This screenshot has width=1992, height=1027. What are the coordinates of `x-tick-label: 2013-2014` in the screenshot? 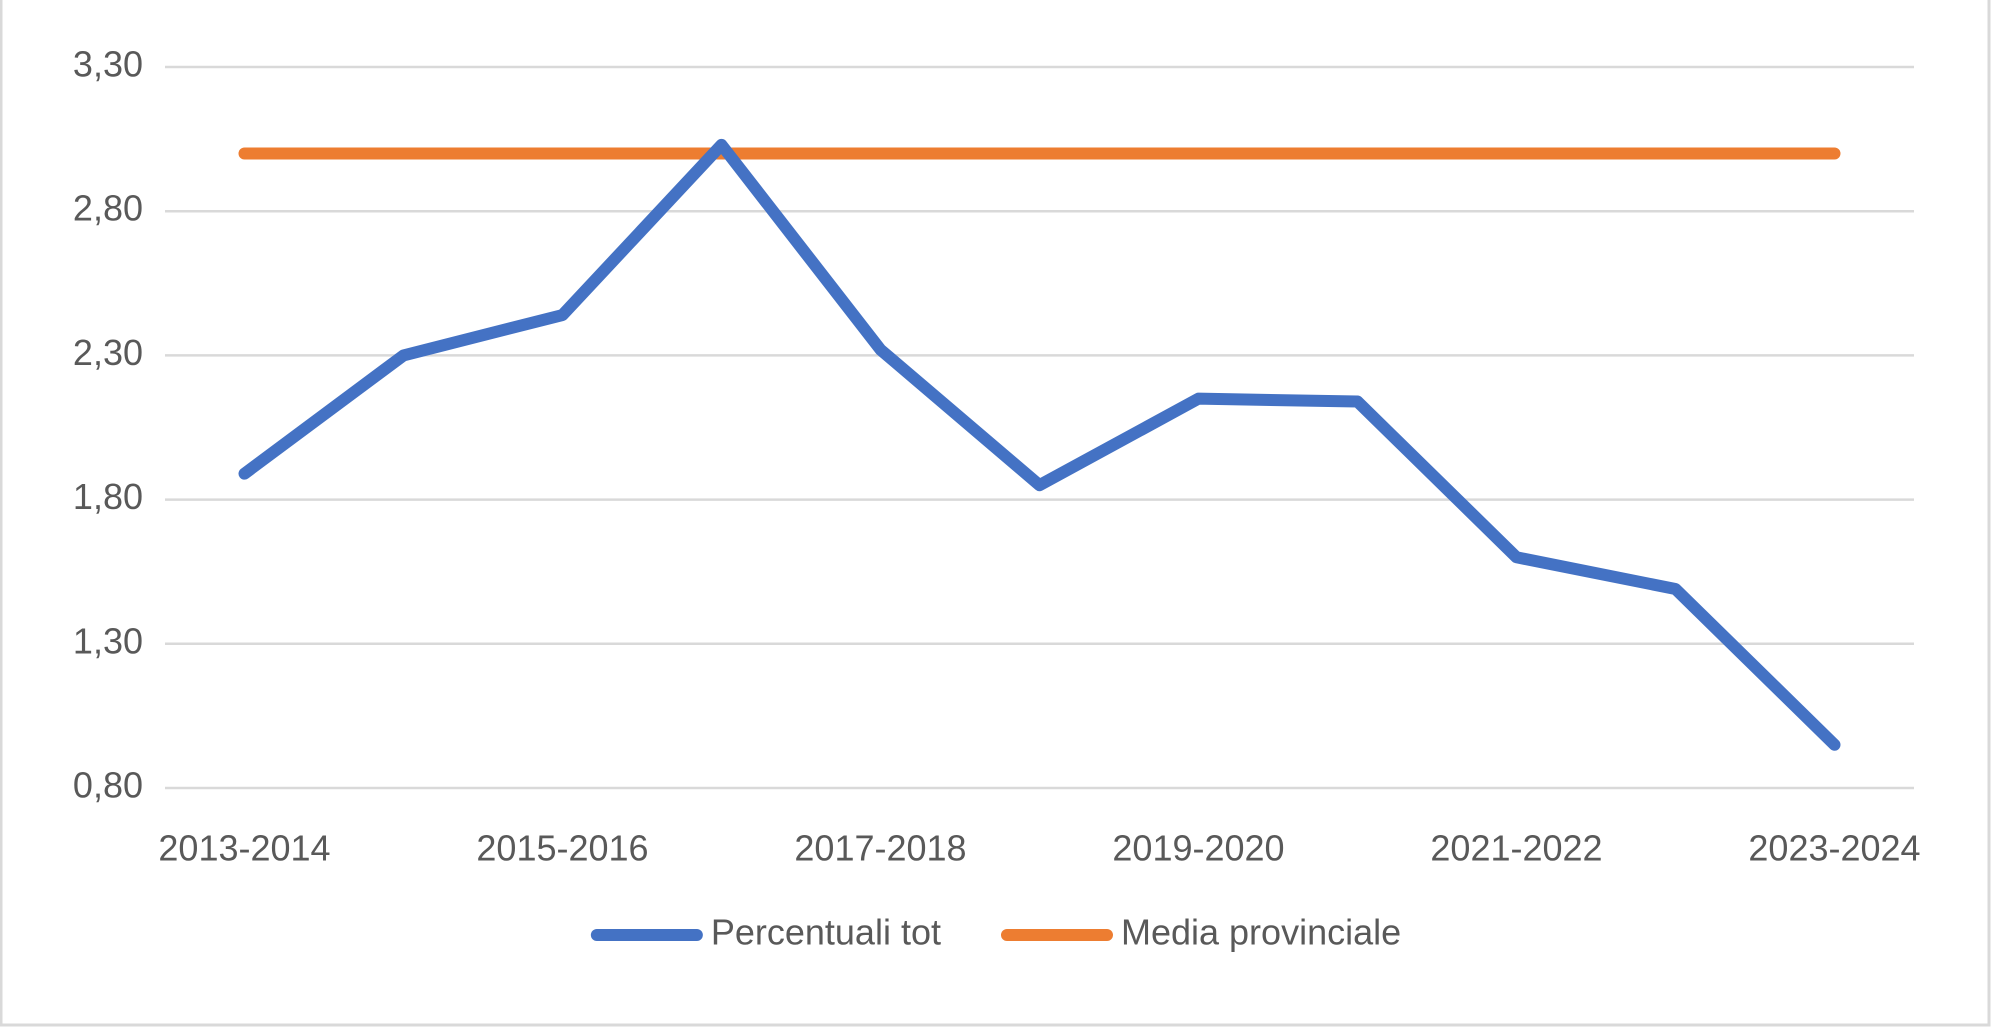 It's located at (244, 848).